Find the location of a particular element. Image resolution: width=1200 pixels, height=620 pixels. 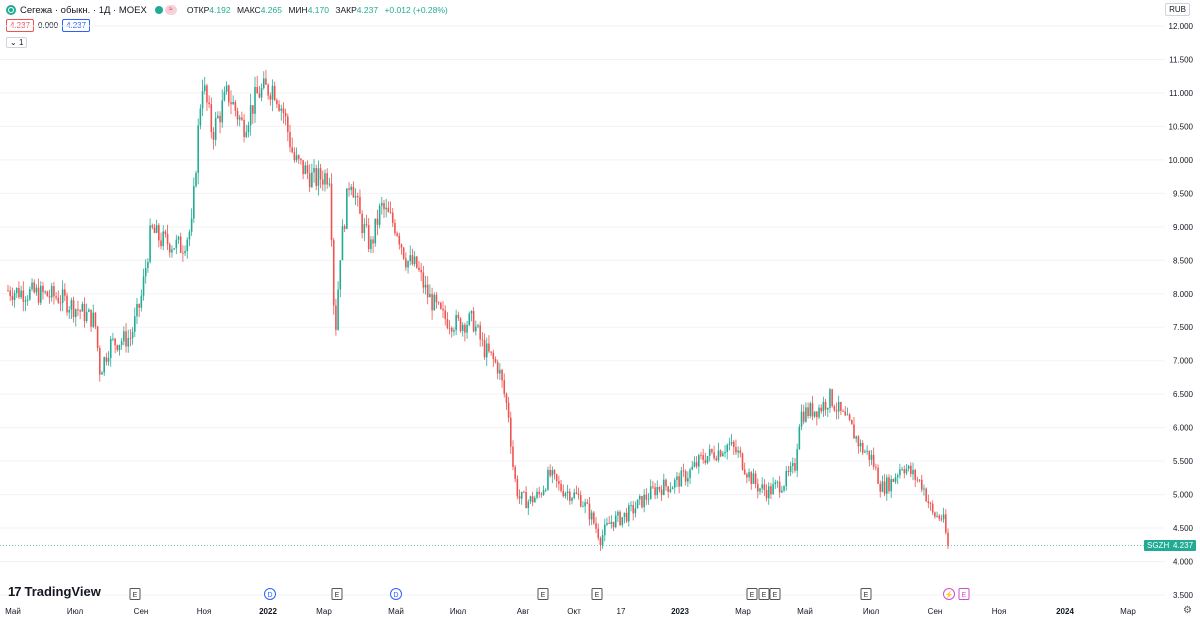

currency-button: RUB is located at coordinates (1177, 9).